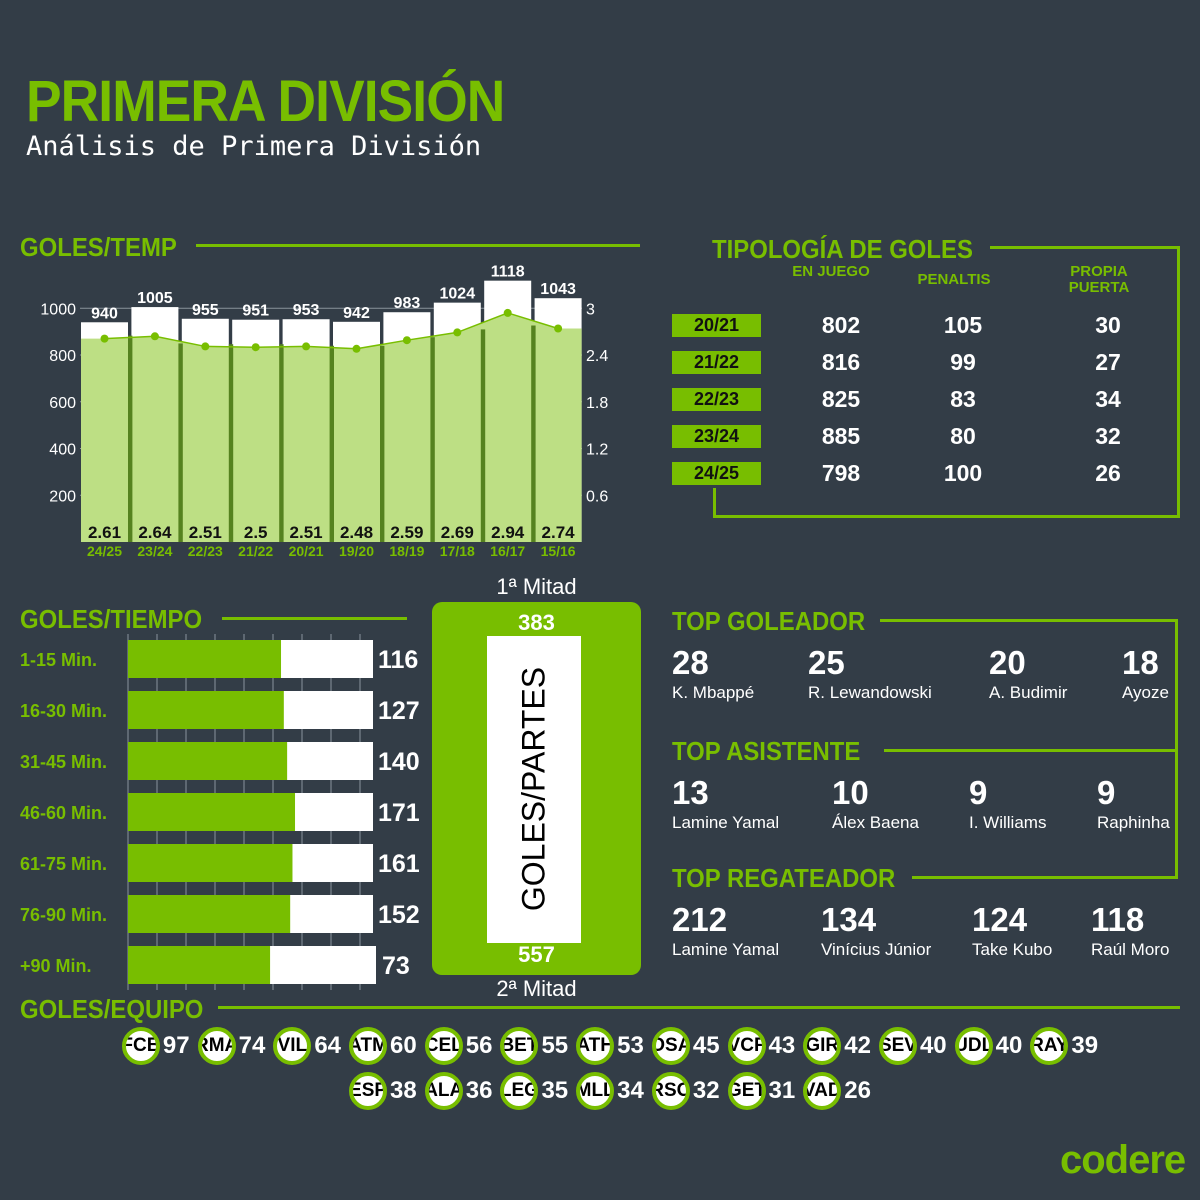 This screenshot has height=1200, width=1200. What do you see at coordinates (841, 436) in the screenshot?
I see `en-juego-value: 885` at bounding box center [841, 436].